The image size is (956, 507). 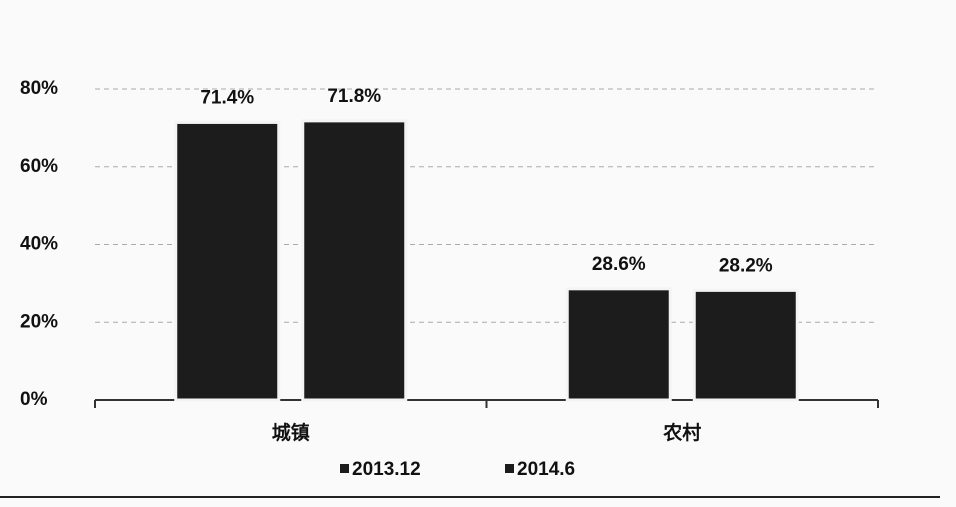 What do you see at coordinates (39, 244) in the screenshot?
I see `y-tick-label: 40%` at bounding box center [39, 244].